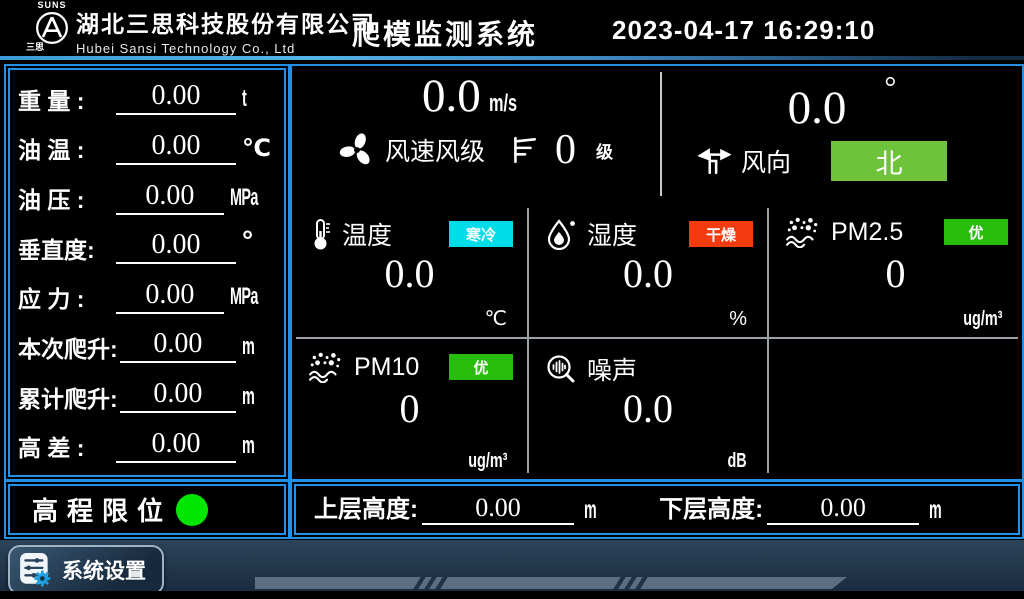 The width and height of the screenshot is (1024, 599). I want to click on company-name-en: Hubei Sansi Technology Co., Ltd, so click(186, 48).